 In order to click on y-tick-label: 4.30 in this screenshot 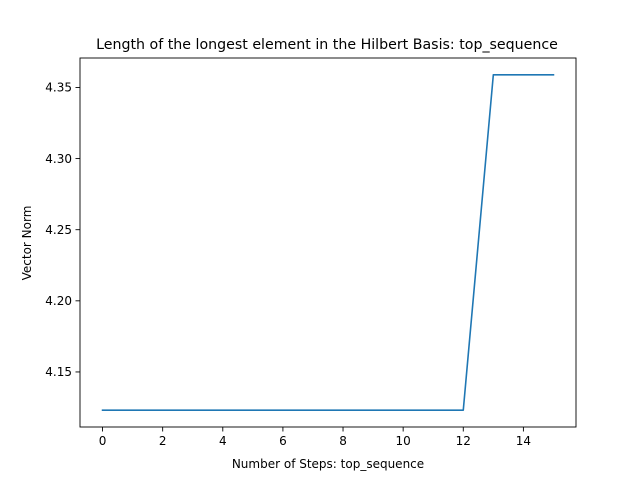, I will do `click(58, 159)`.